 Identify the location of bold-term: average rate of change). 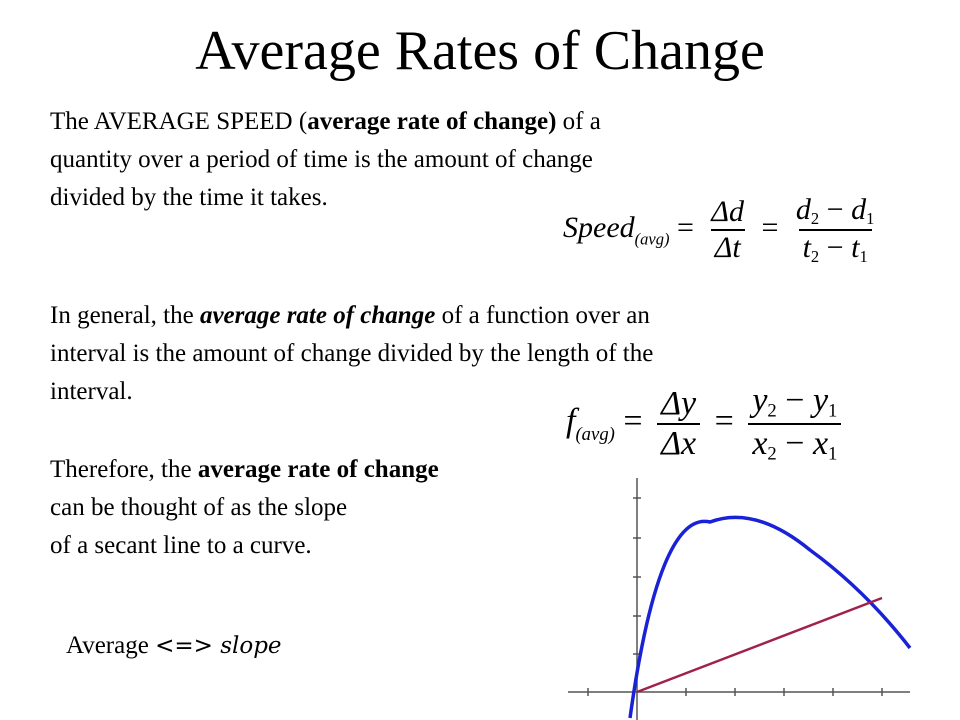
(432, 121).